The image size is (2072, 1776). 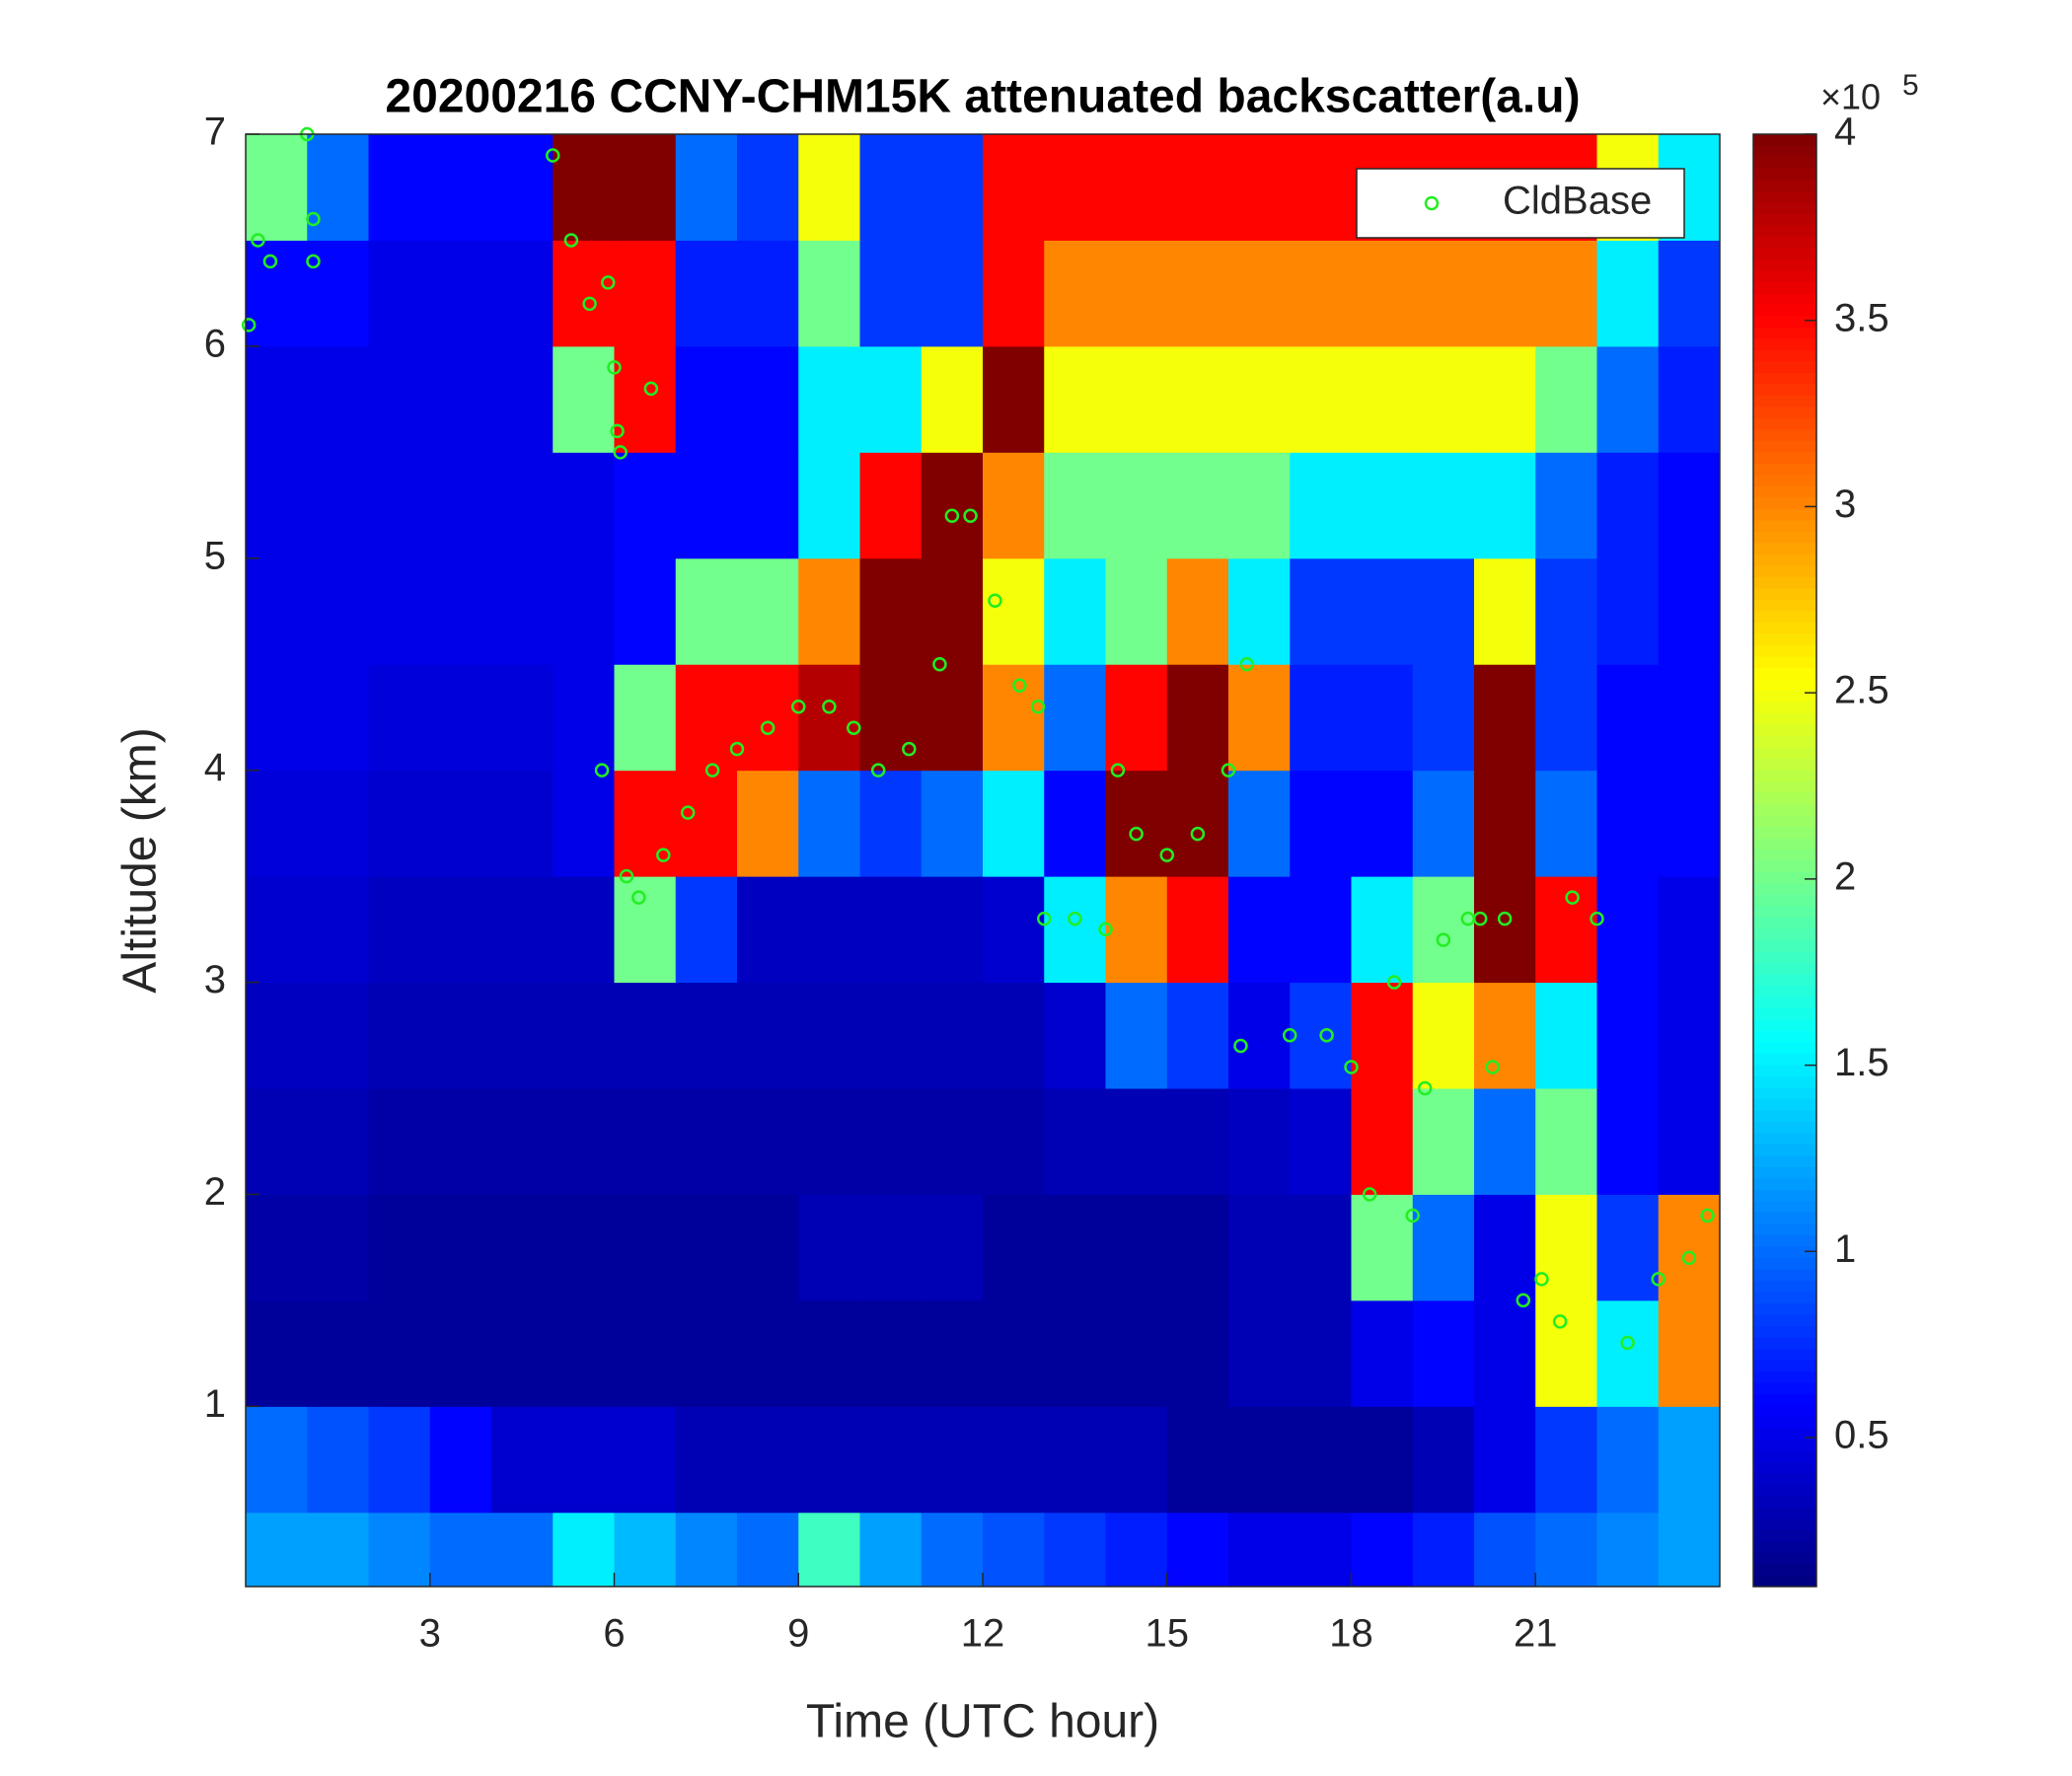 I want to click on y-tick-label: 3, so click(x=215, y=980).